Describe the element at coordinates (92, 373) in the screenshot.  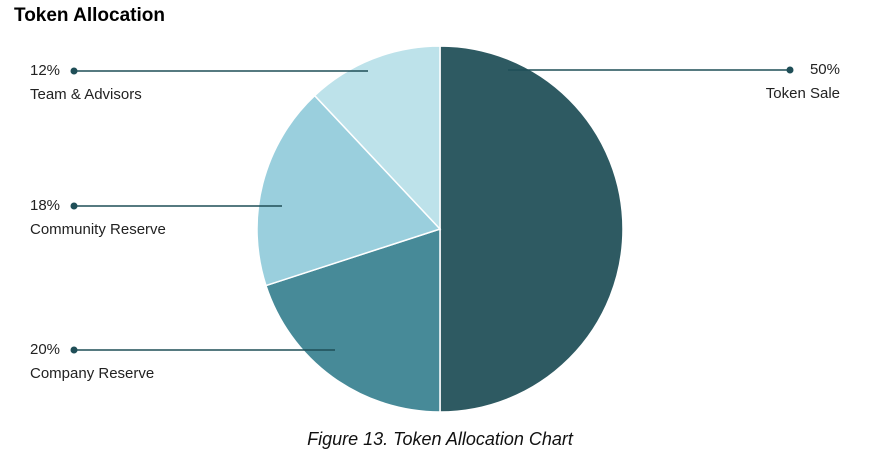
I see `legend-label: Company Reserve` at that location.